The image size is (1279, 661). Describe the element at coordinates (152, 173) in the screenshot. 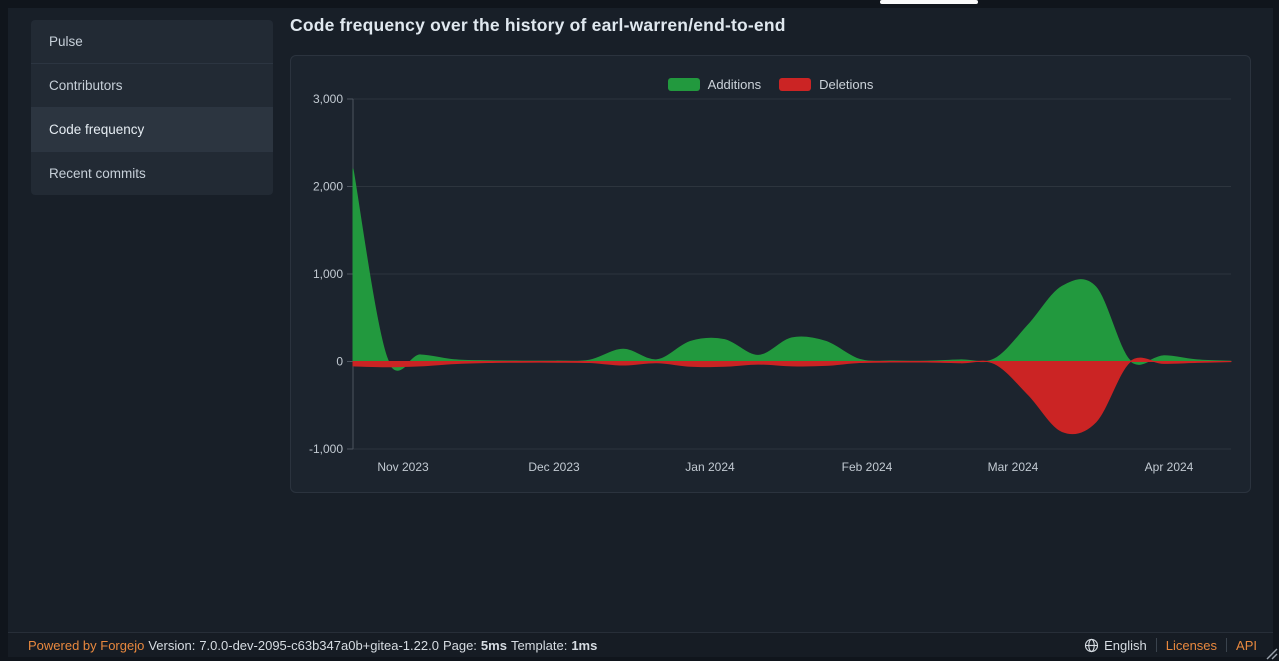

I see `sidebar-item-recent-commits: Recent commits` at that location.